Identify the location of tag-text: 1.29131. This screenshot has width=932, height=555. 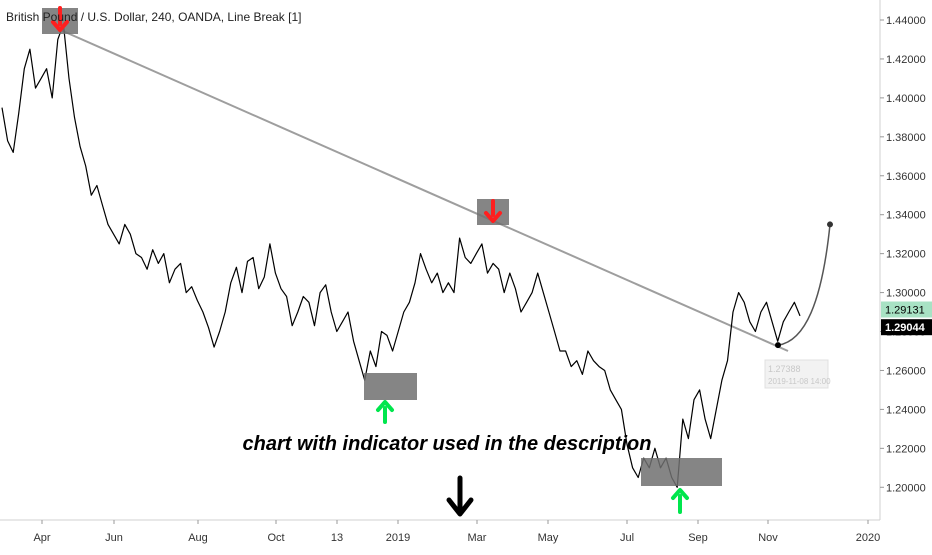
(905, 310).